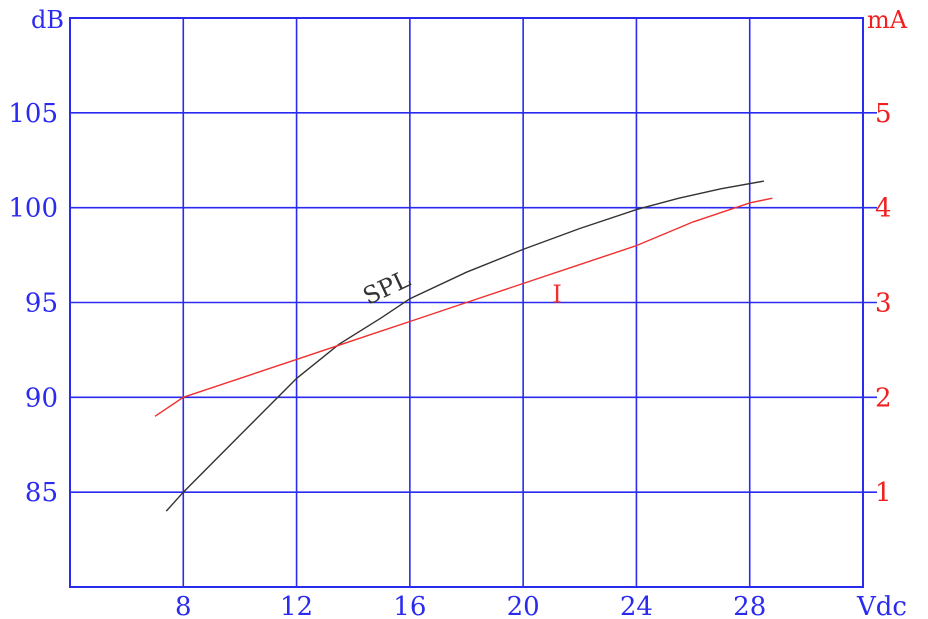 The image size is (928, 619). I want to click on right-axis-tick-label: 2, so click(883, 398).